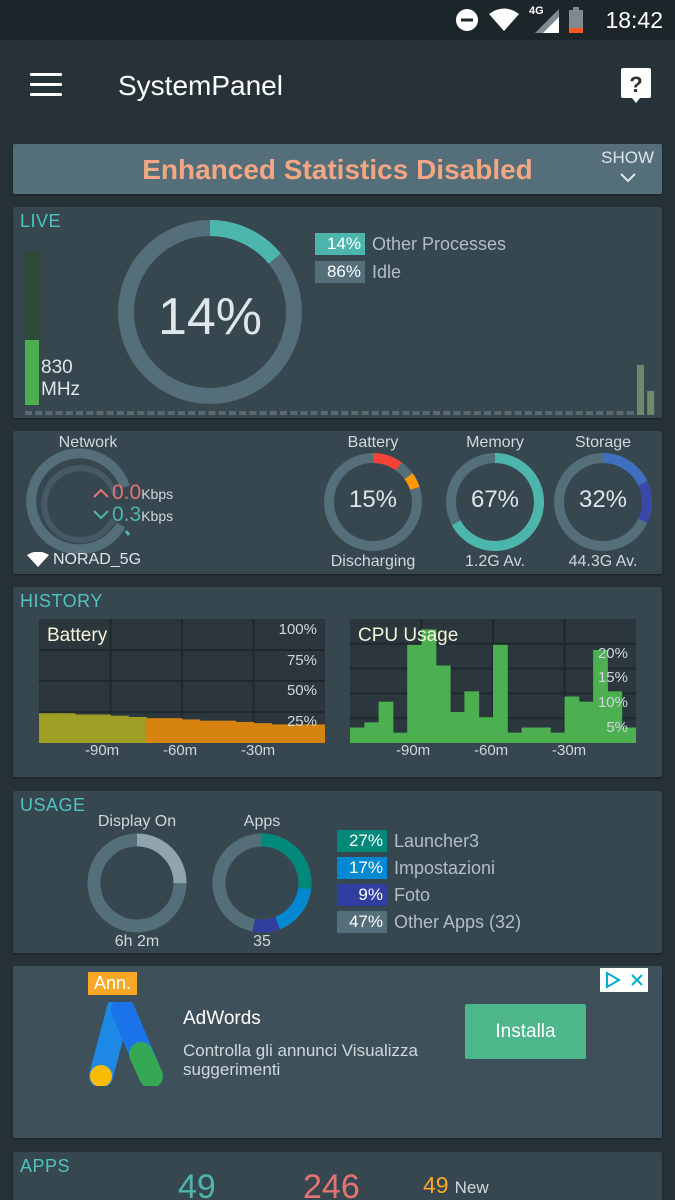  What do you see at coordinates (46, 86) in the screenshot?
I see `hamburger-menu-icon` at bounding box center [46, 86].